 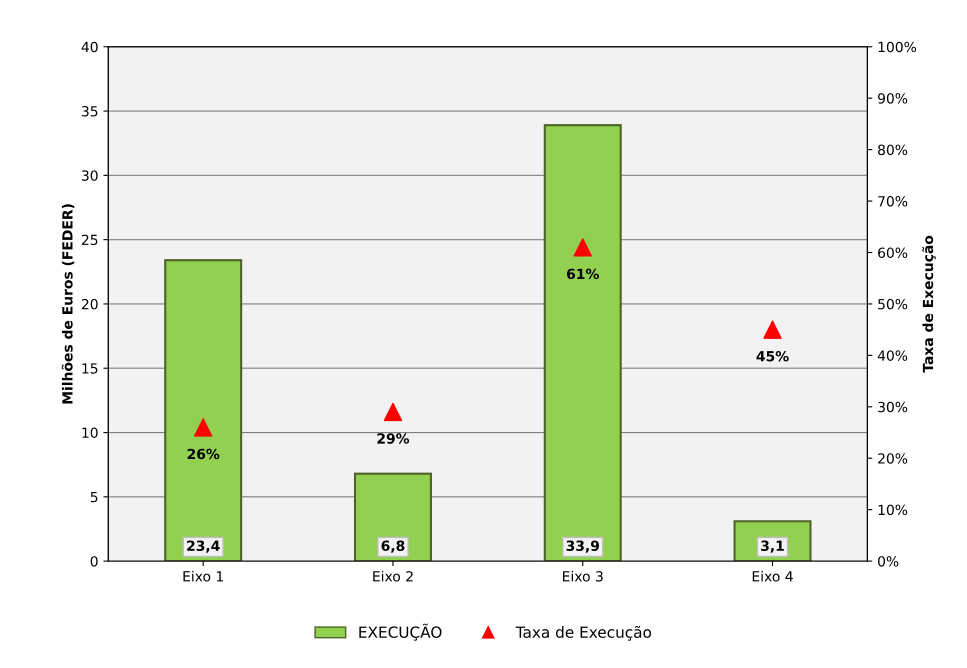 I want to click on y2-axis-title: Taxa de Execução, so click(x=929, y=304).